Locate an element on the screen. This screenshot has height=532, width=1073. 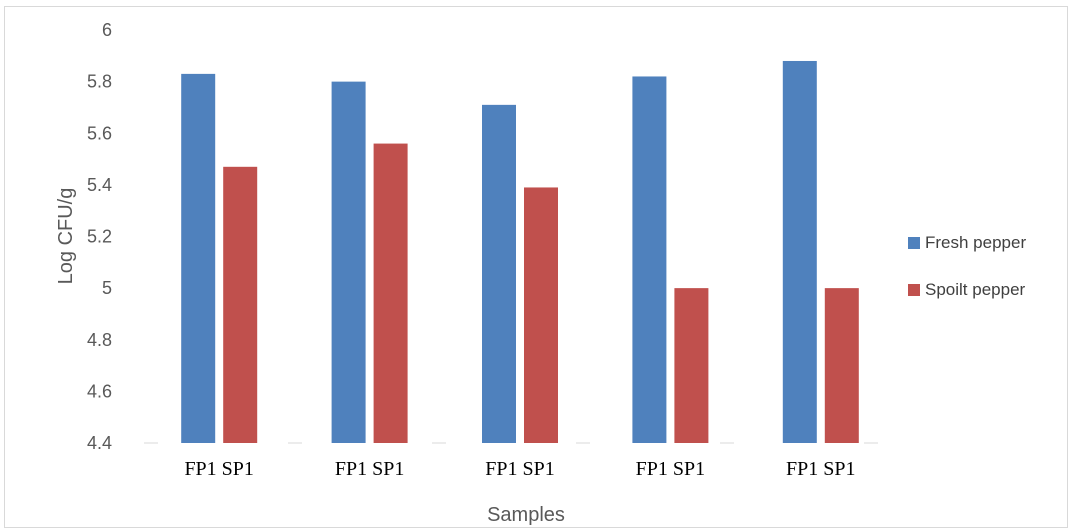
y-tick-label: 4.6 is located at coordinates (99, 391).